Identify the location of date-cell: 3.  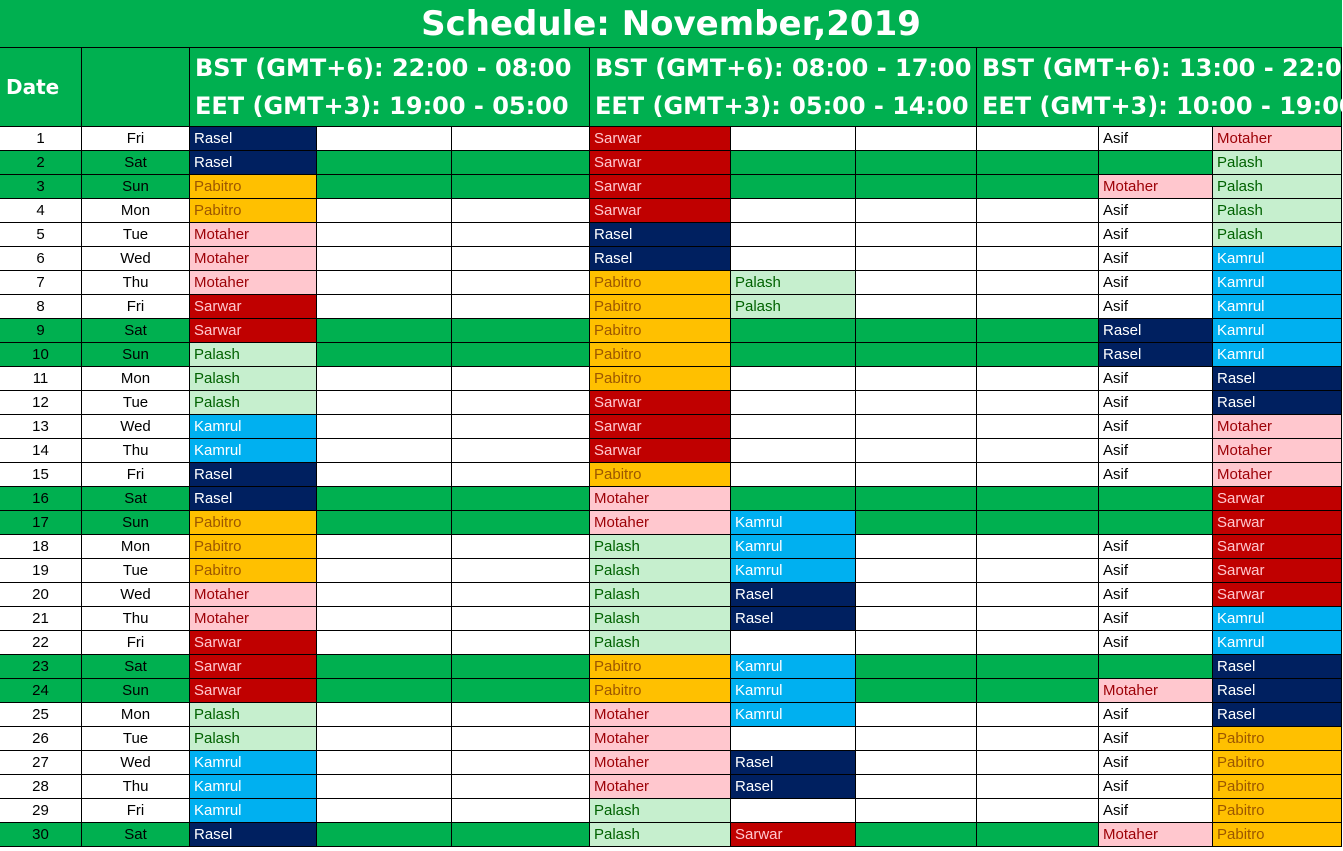
(41, 187).